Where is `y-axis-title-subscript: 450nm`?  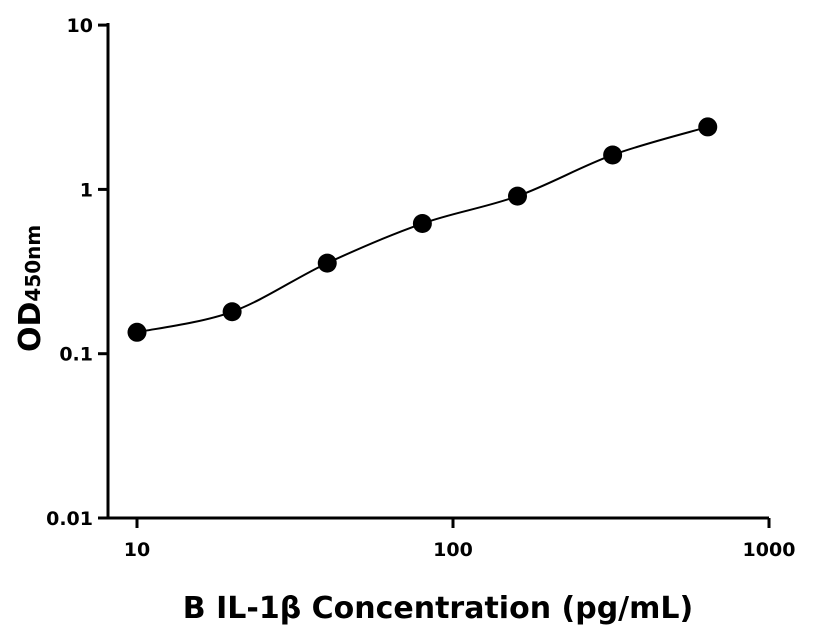 y-axis-title-subscript: 450nm is located at coordinates (33, 263).